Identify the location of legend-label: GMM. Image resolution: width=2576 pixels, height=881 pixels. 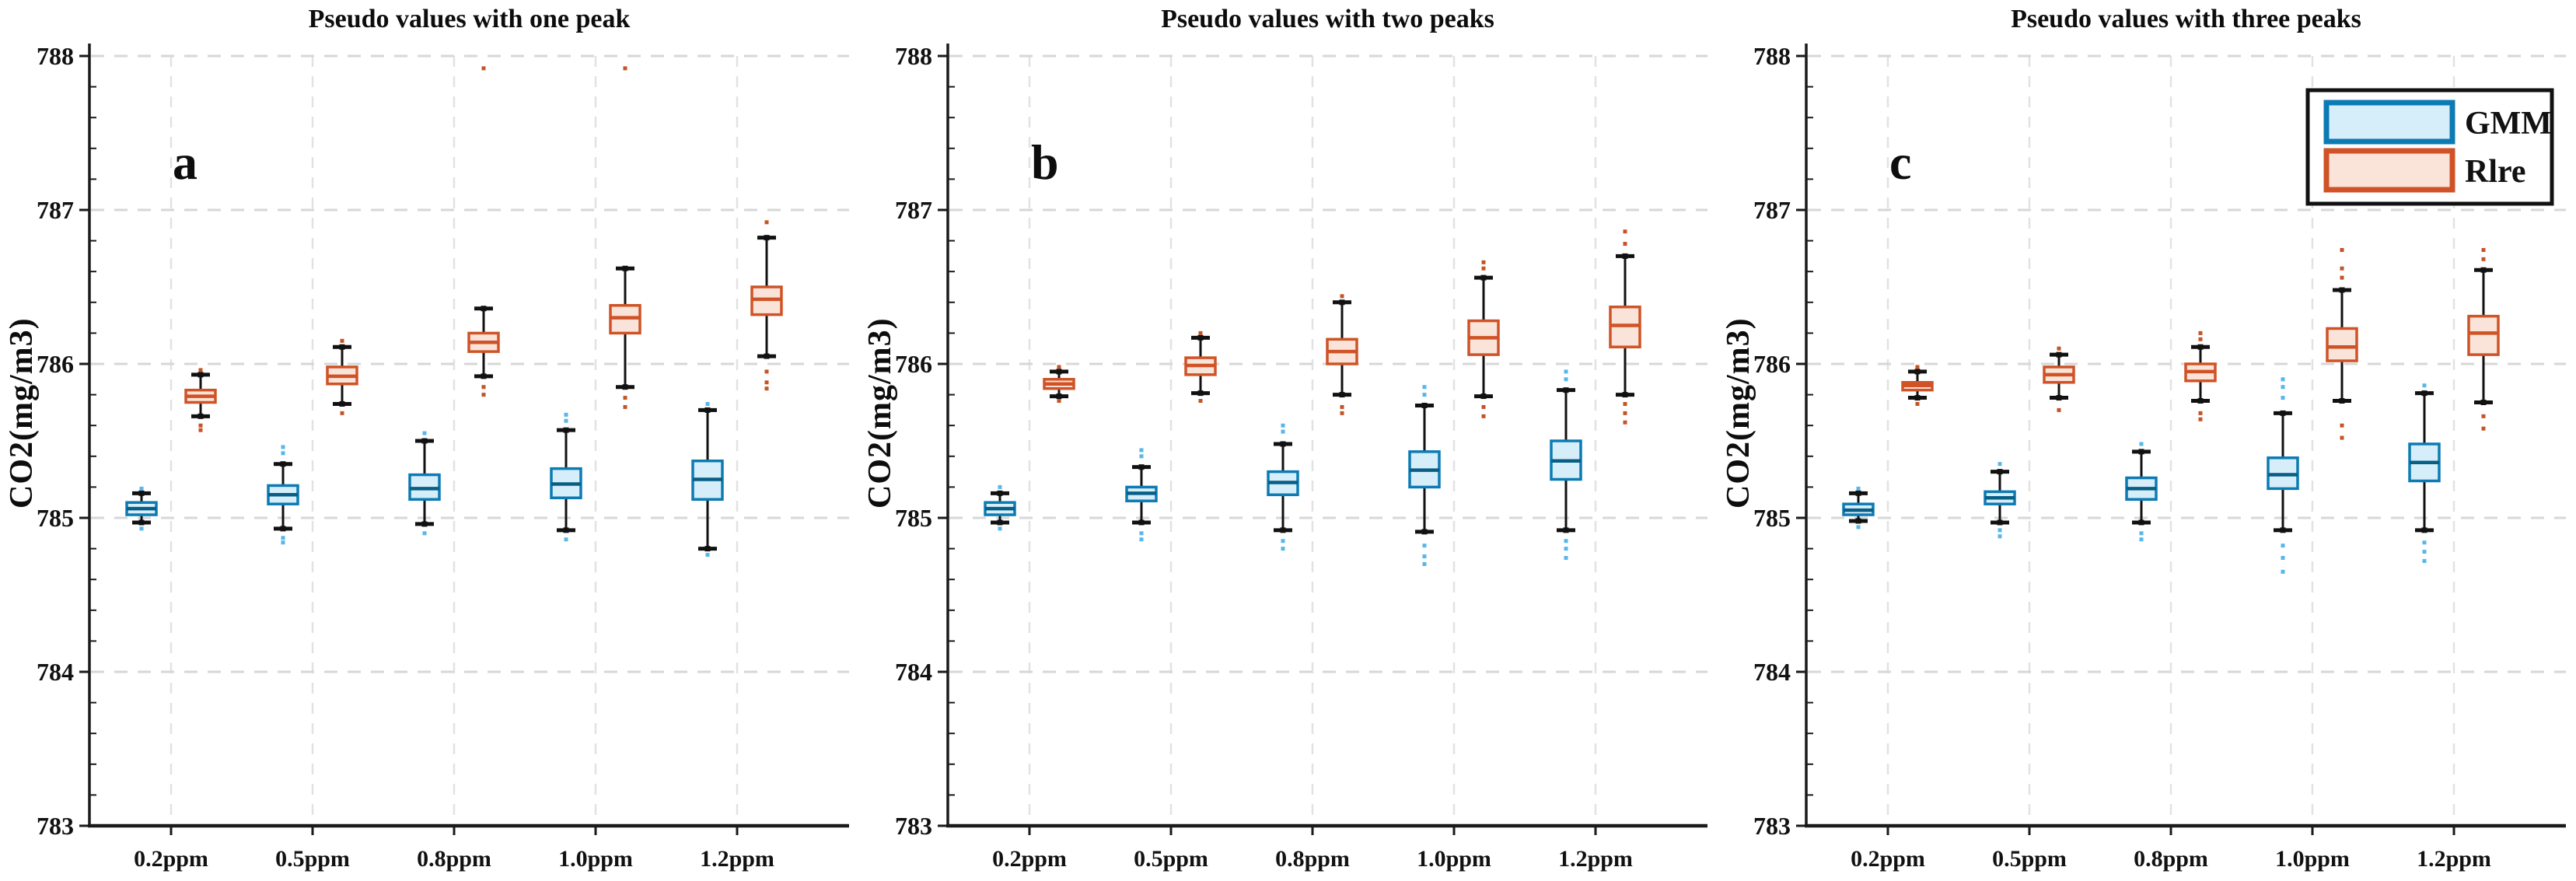
(2508, 124).